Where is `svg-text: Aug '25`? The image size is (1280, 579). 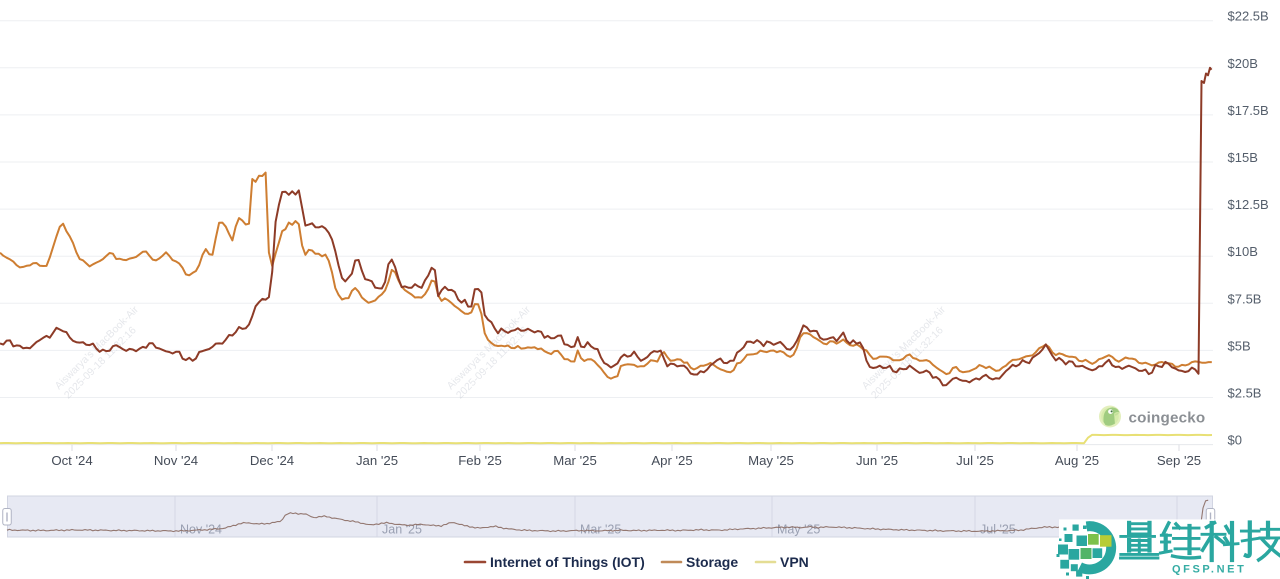
svg-text: Aug '25 is located at coordinates (1077, 460).